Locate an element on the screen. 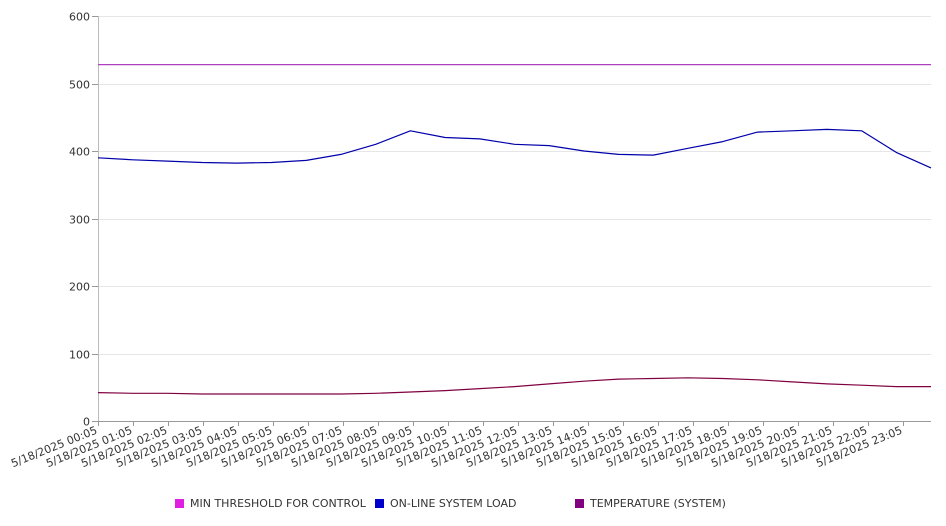 The image size is (946, 526). legend-item-system-load: ON-LINE SYSTEM LOAD is located at coordinates (445, 503).